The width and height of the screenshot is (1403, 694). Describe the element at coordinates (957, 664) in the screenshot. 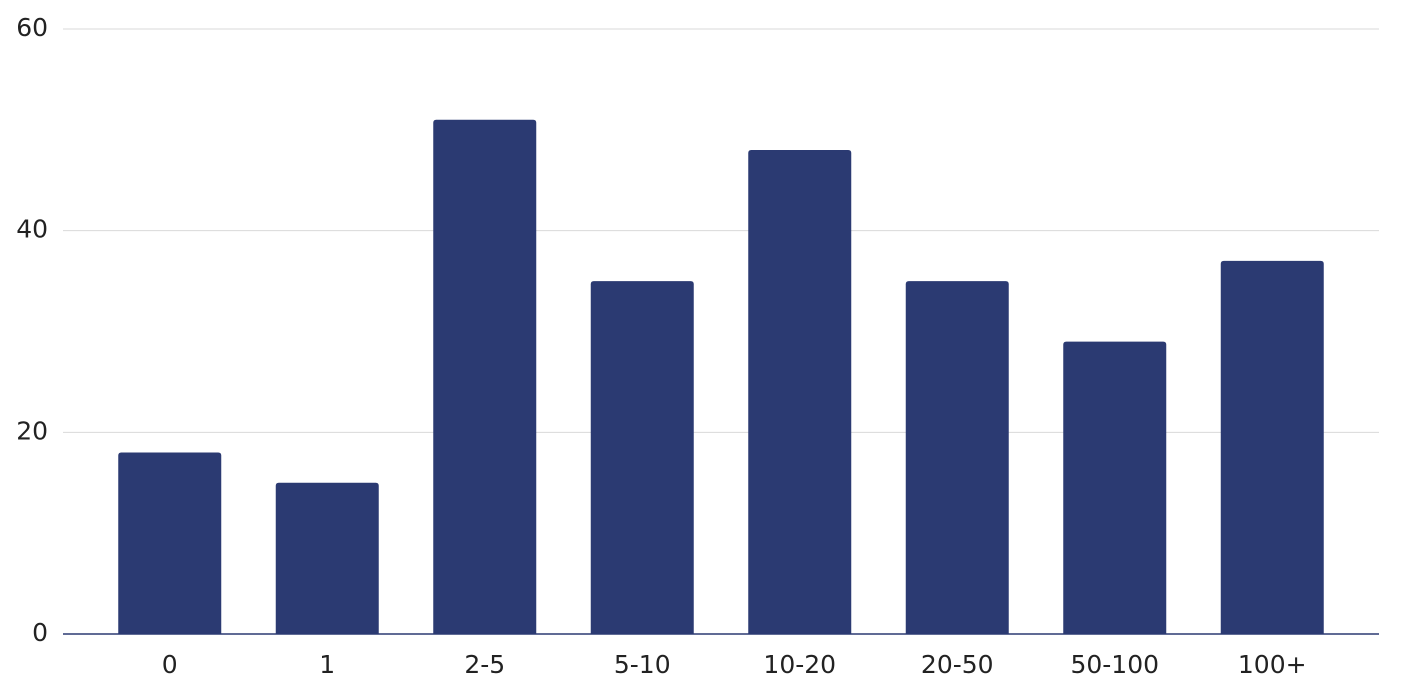

I see `x-tick-label: 20-50` at that location.